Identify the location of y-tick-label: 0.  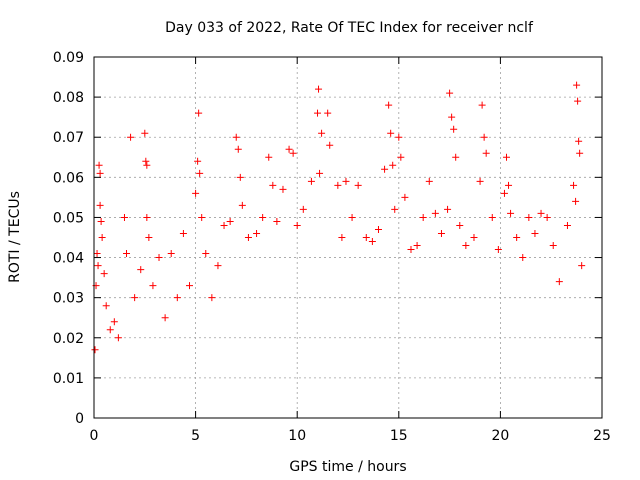
(79, 419).